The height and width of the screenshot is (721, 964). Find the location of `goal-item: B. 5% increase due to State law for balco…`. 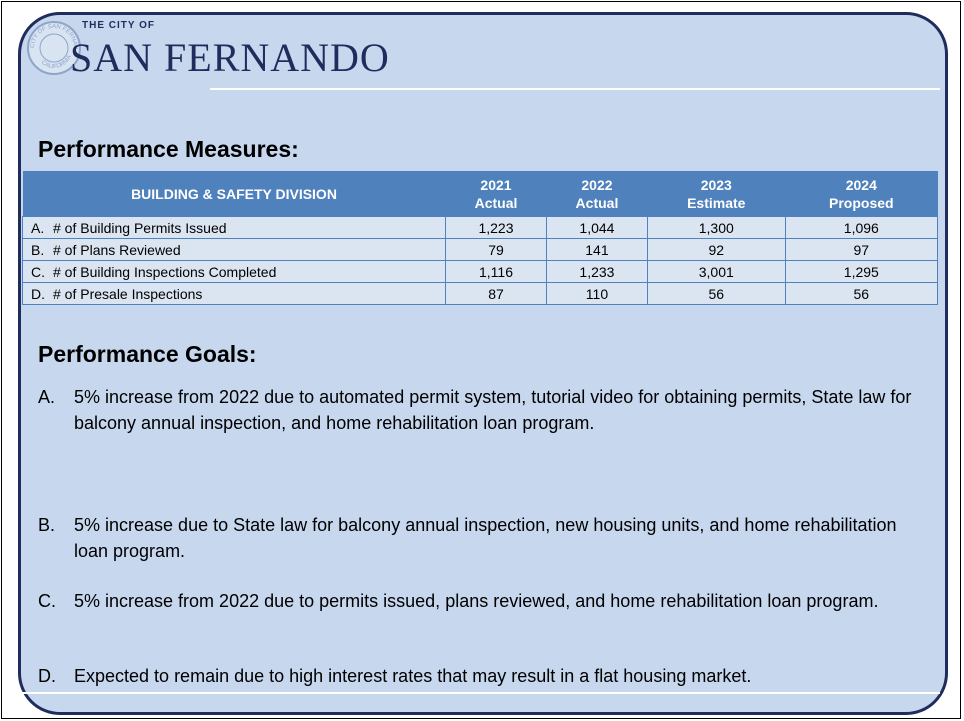

goal-item: B. 5% increase due to State law for balco… is located at coordinates (478, 538).